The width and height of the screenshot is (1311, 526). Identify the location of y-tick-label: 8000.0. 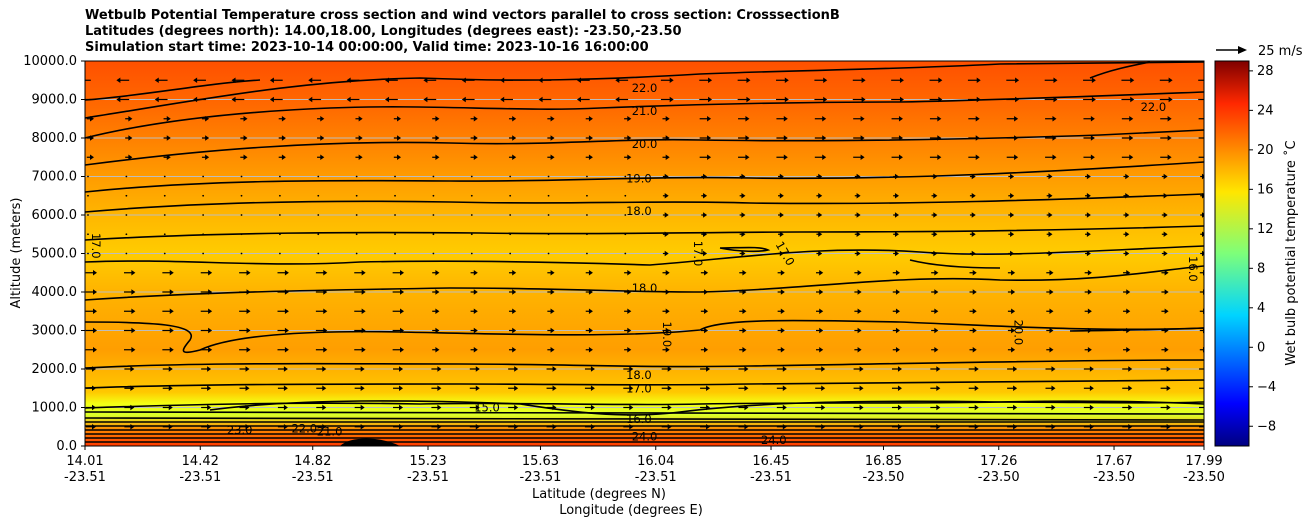
(55, 138).